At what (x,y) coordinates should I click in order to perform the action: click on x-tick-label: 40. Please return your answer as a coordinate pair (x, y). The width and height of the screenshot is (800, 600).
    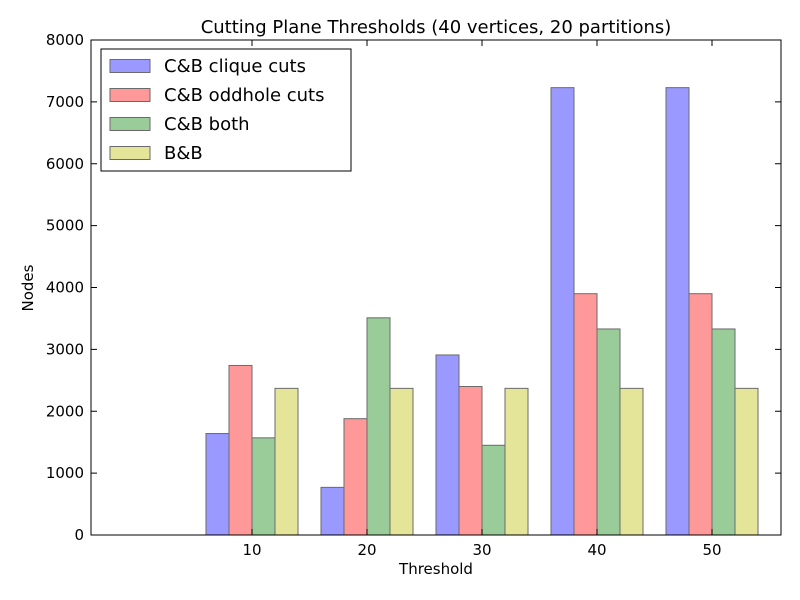
    Looking at the image, I should click on (596, 550).